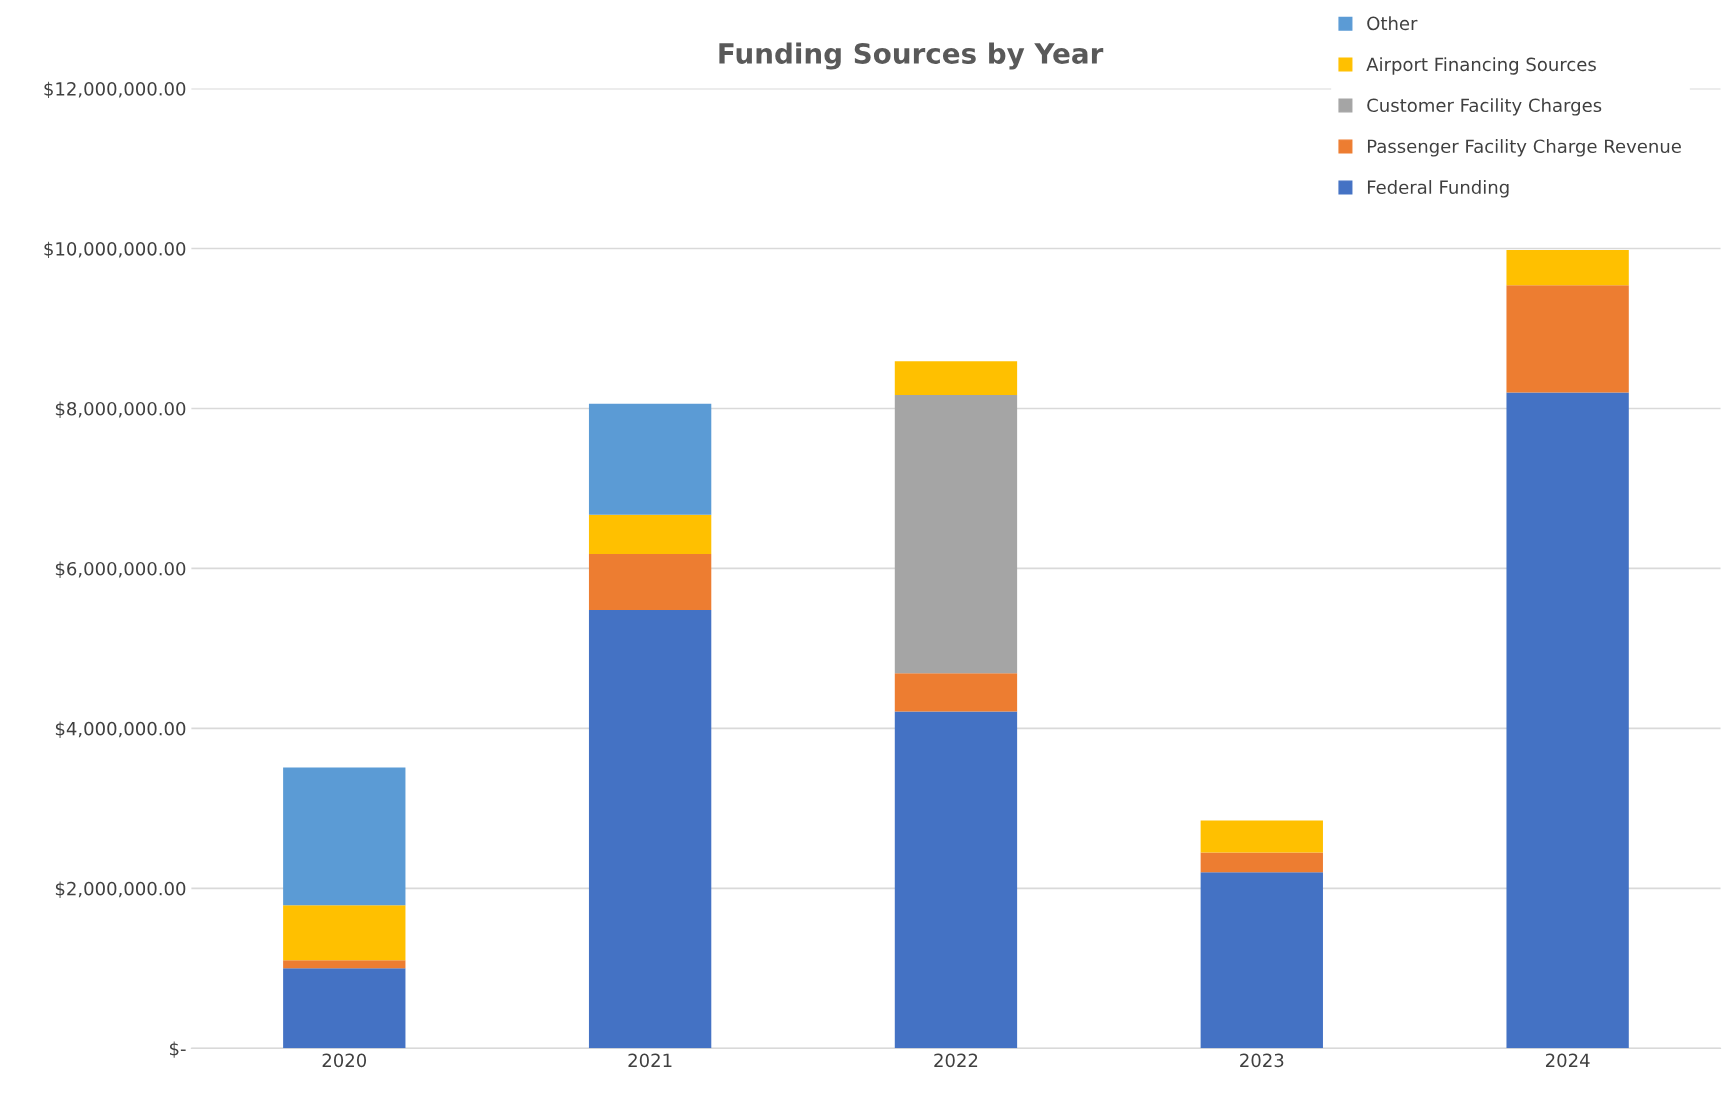  Describe the element at coordinates (956, 1060) in the screenshot. I see `x-tick-label: 2022` at that location.